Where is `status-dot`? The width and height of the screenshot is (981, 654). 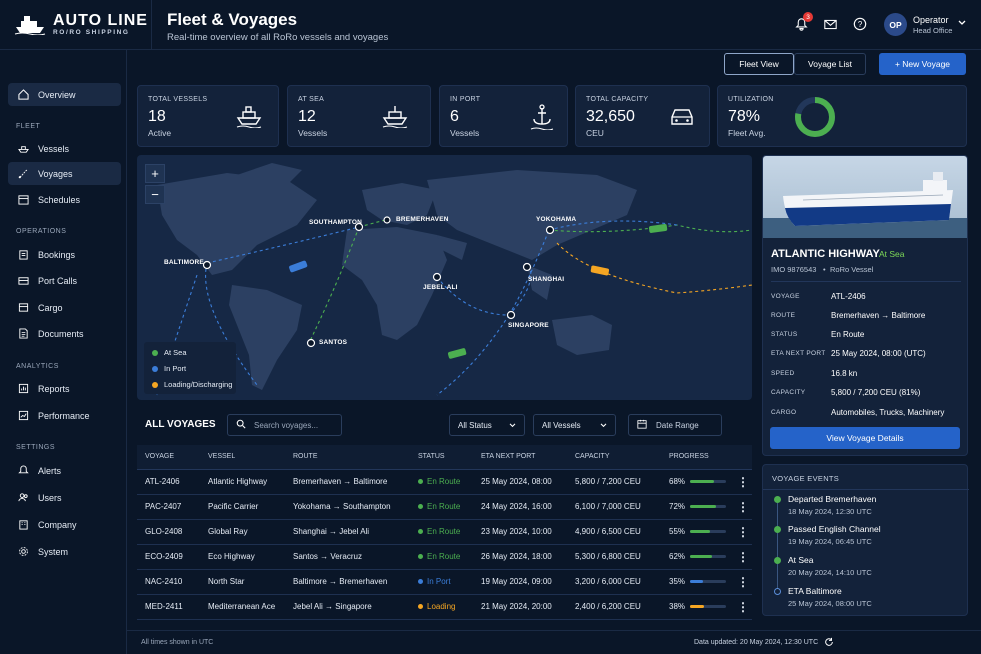
status-dot is located at coordinates (420, 581).